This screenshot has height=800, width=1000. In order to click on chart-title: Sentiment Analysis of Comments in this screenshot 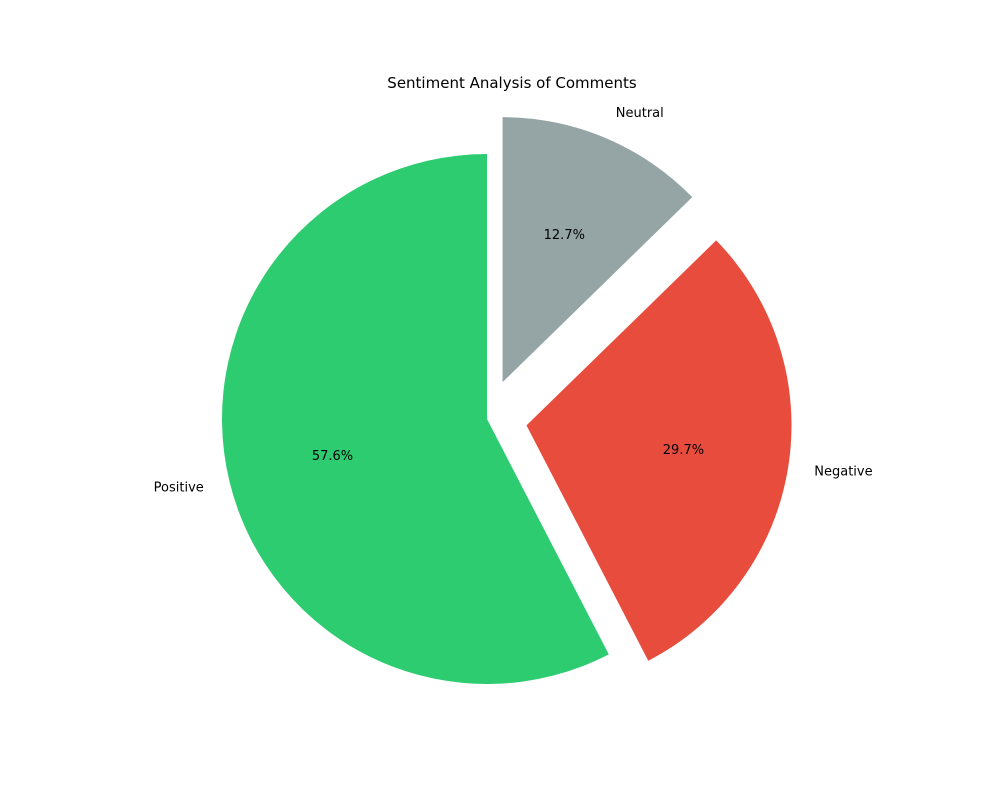, I will do `click(512, 83)`.